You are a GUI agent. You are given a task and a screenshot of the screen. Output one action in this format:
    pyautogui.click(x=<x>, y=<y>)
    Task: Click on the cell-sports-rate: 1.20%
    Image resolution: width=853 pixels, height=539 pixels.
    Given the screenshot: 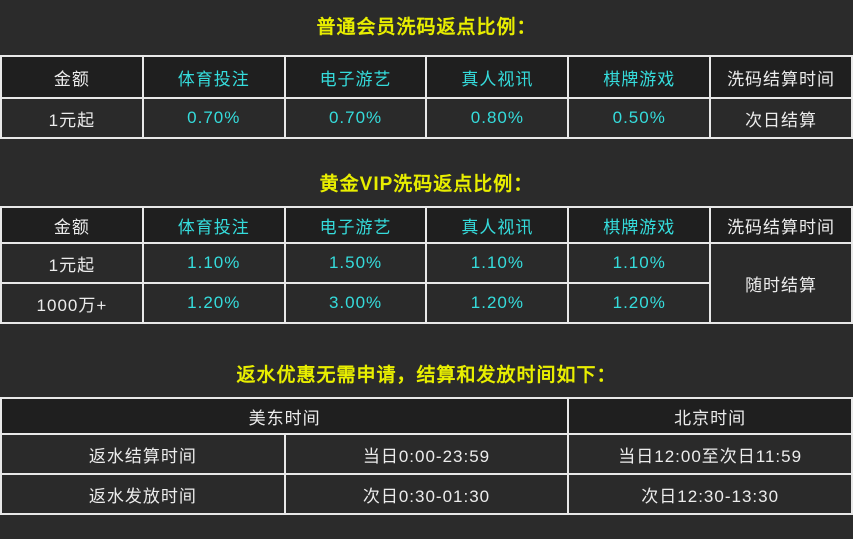 What is the action you would take?
    pyautogui.click(x=213, y=303)
    